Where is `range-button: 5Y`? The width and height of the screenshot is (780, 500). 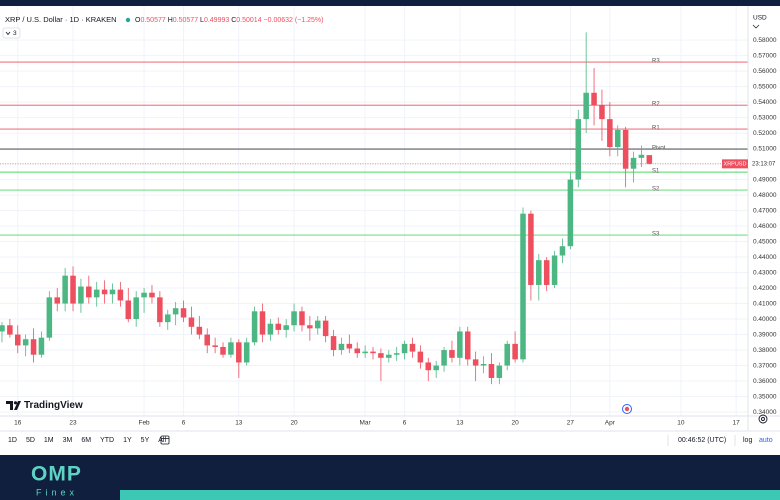
range-button: 5Y is located at coordinates (145, 440).